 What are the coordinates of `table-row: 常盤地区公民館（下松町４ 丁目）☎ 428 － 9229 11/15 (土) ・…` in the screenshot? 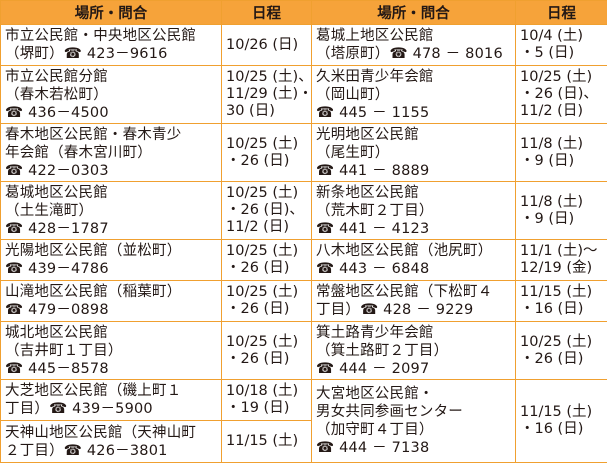 It's located at (459, 301).